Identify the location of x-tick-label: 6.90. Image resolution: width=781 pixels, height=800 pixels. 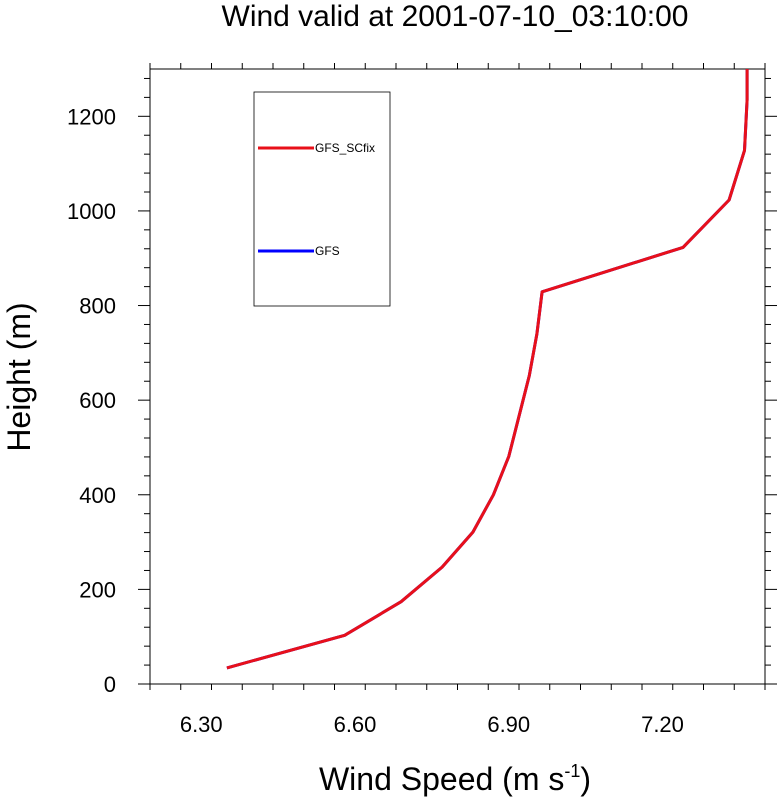
(508, 724).